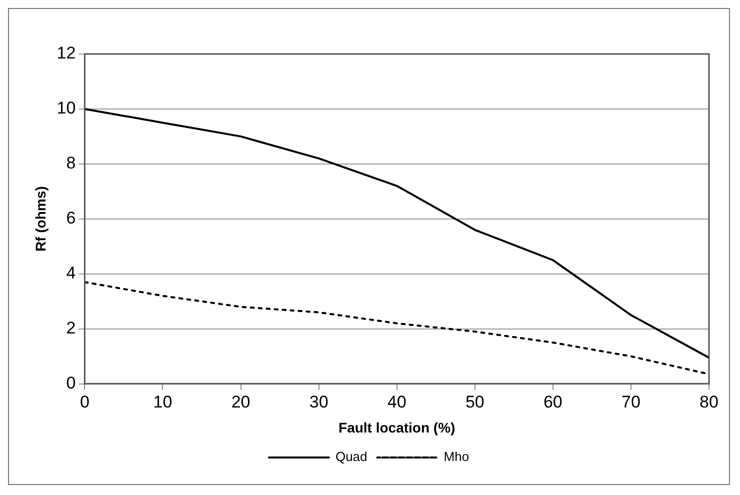  Describe the element at coordinates (66, 108) in the screenshot. I see `y-tick-label: 10` at that location.